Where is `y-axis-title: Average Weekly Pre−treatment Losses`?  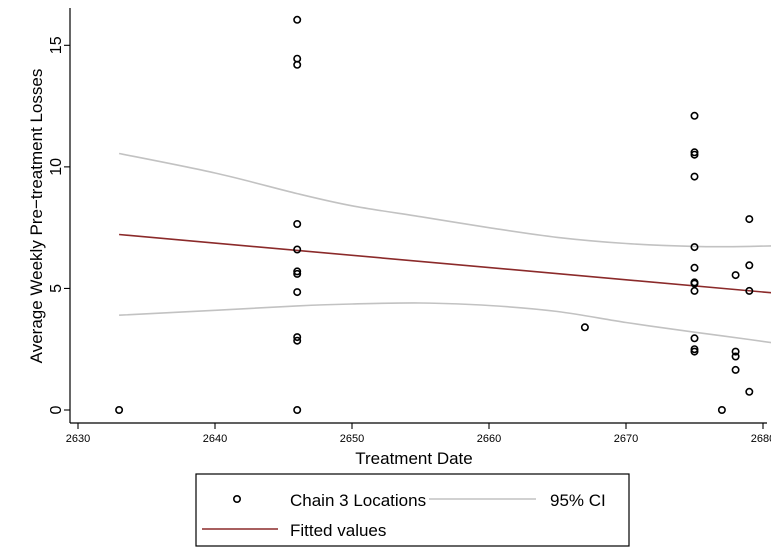 y-axis-title: Average Weekly Pre−treatment Losses is located at coordinates (36, 216).